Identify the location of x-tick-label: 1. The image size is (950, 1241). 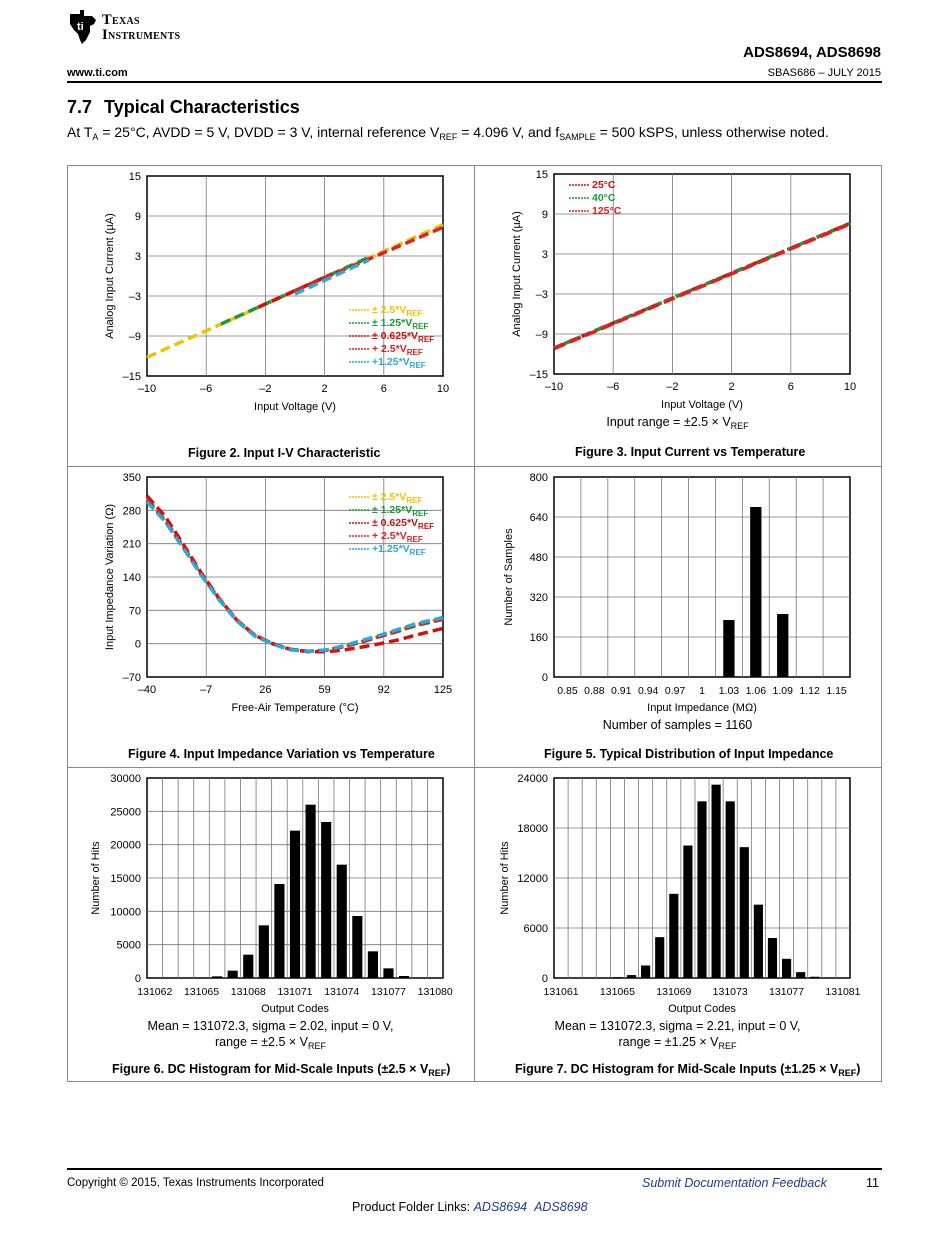
(702, 691).